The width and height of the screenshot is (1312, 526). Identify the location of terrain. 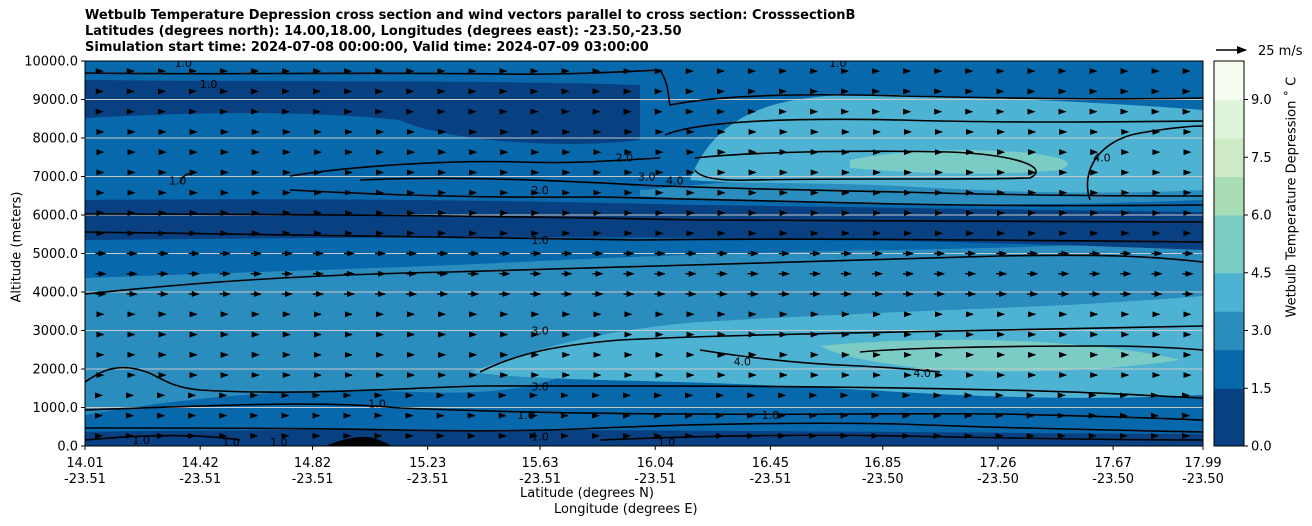
(358, 441).